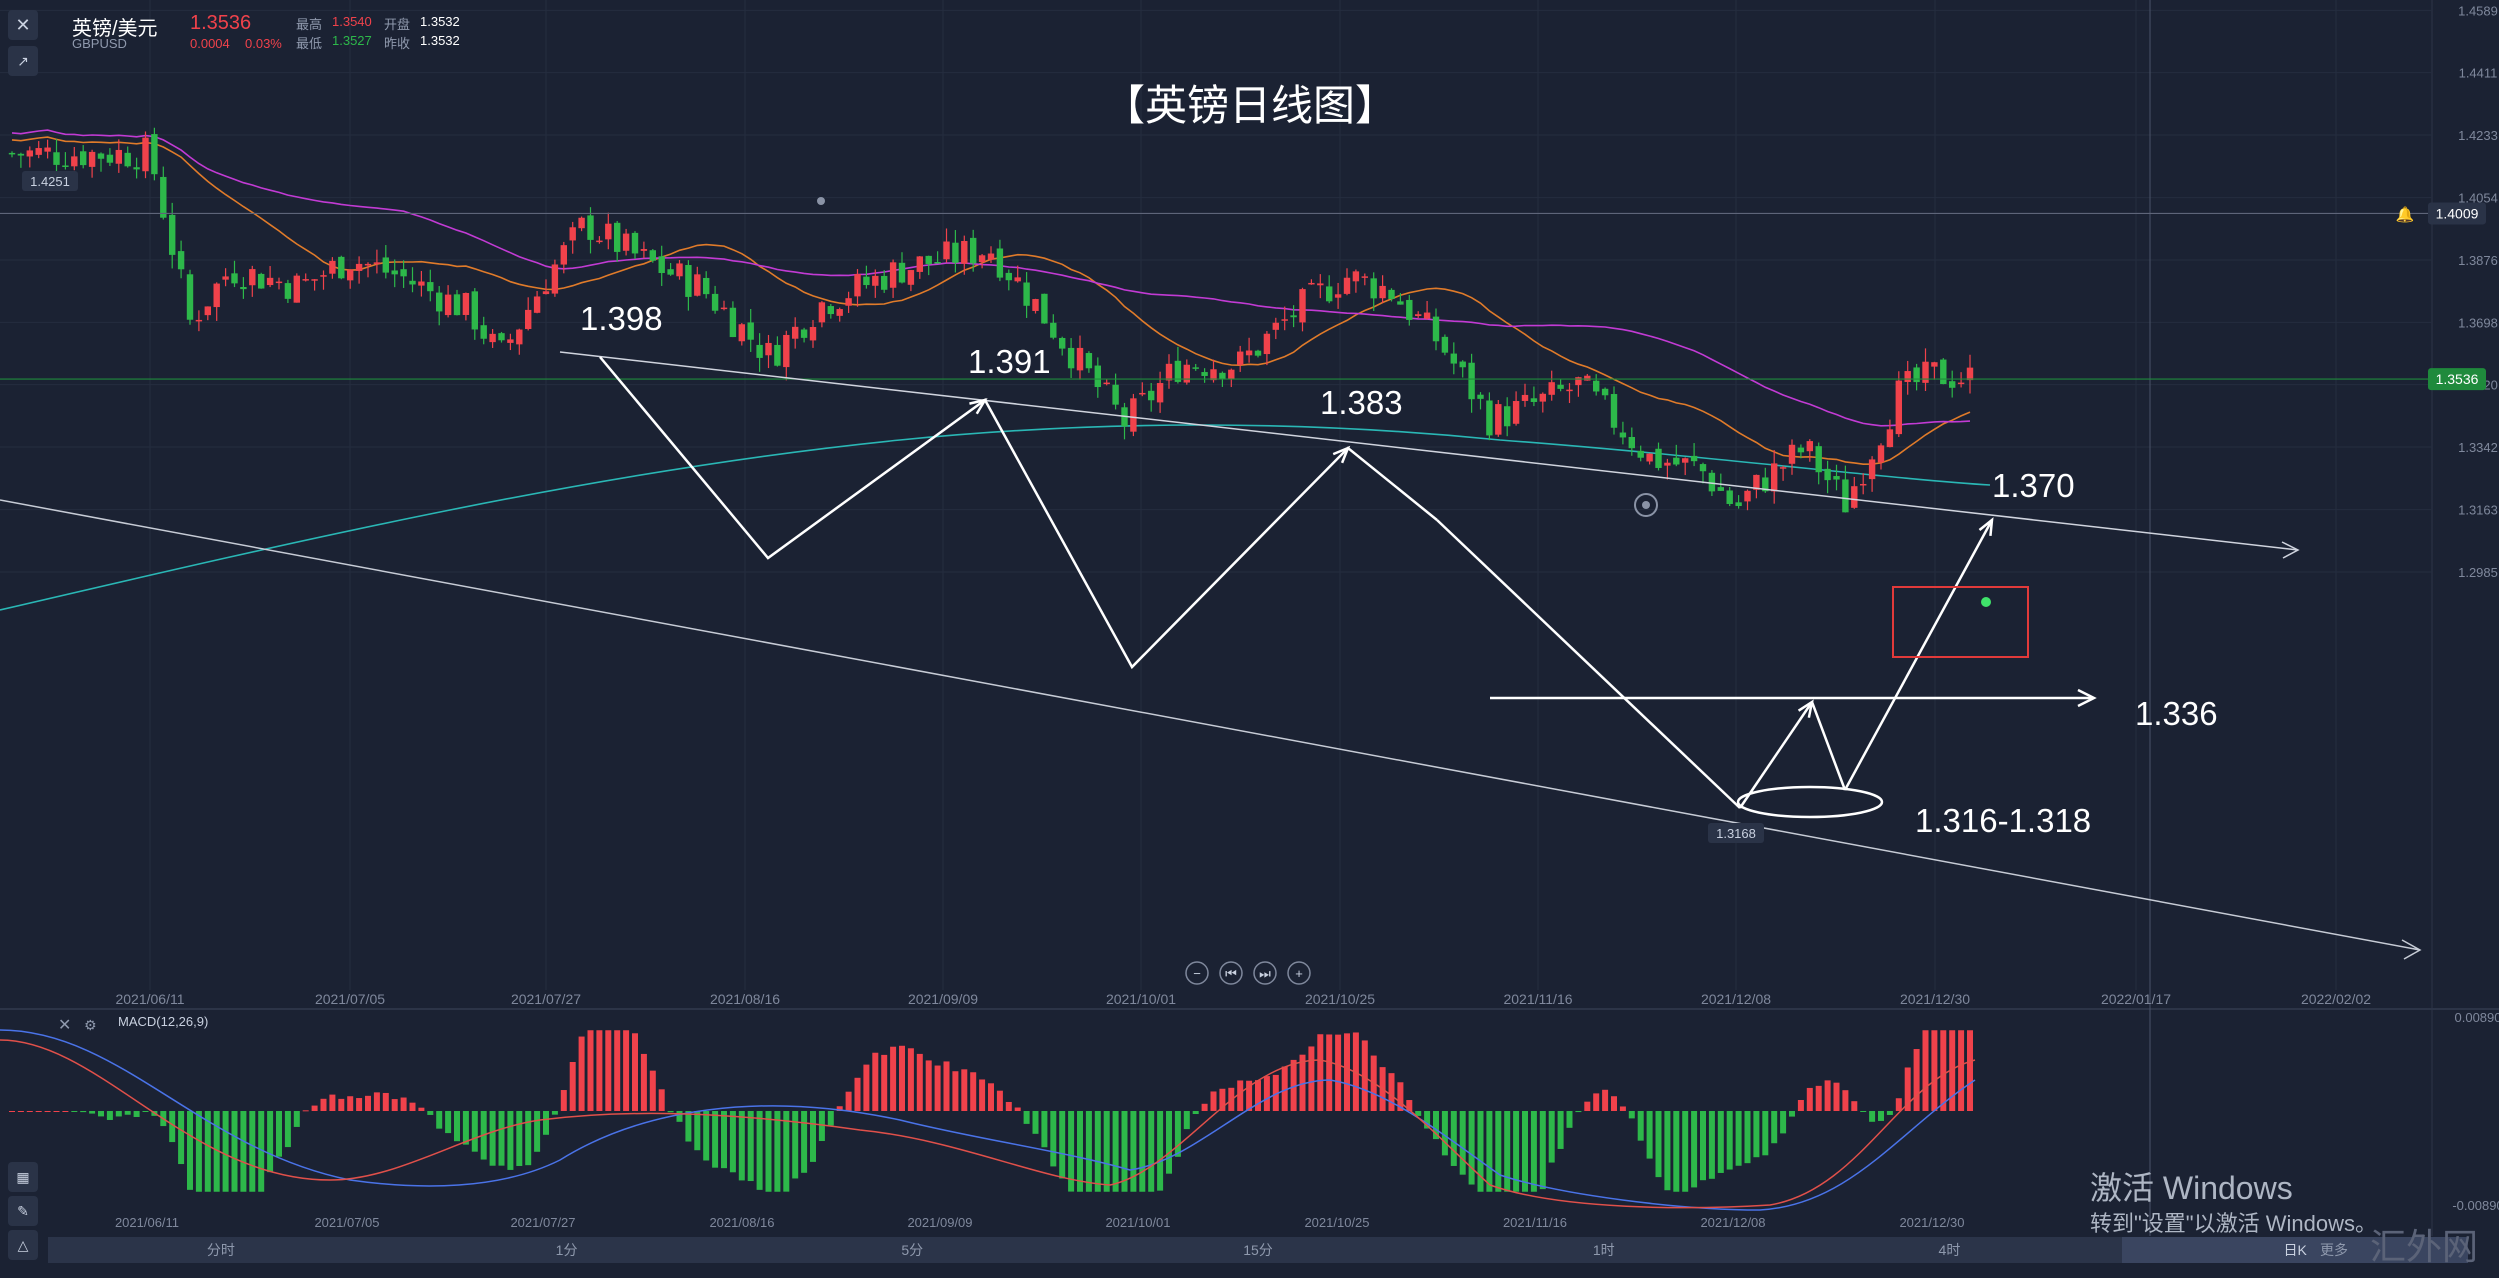 Image resolution: width=2499 pixels, height=1278 pixels. I want to click on draw-tool-icon: ↗, so click(23, 61).